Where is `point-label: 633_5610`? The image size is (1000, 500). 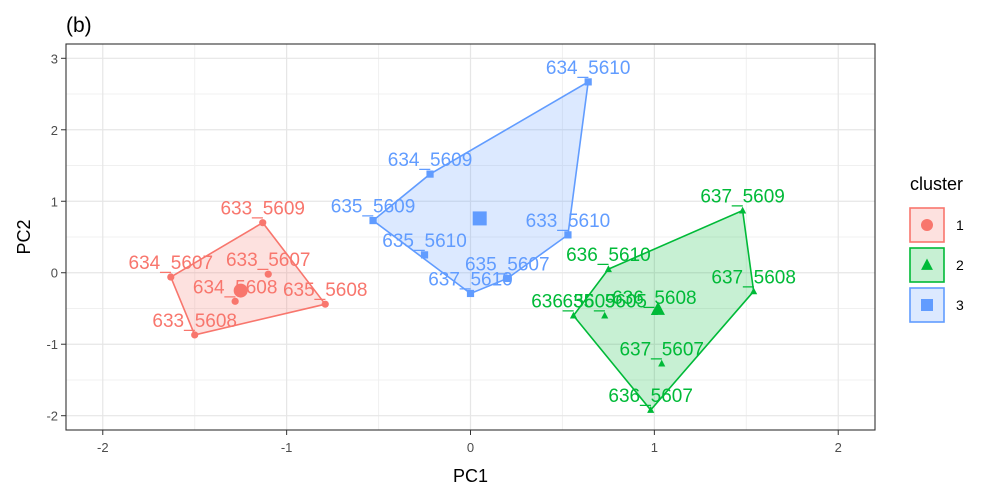 point-label: 633_5610 is located at coordinates (568, 221).